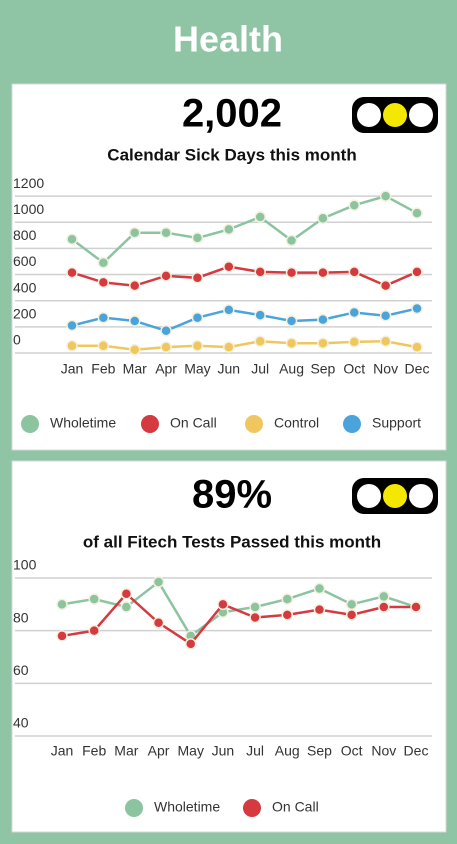 This screenshot has width=457, height=844. What do you see at coordinates (296, 423) in the screenshot?
I see `legend-label: Control` at bounding box center [296, 423].